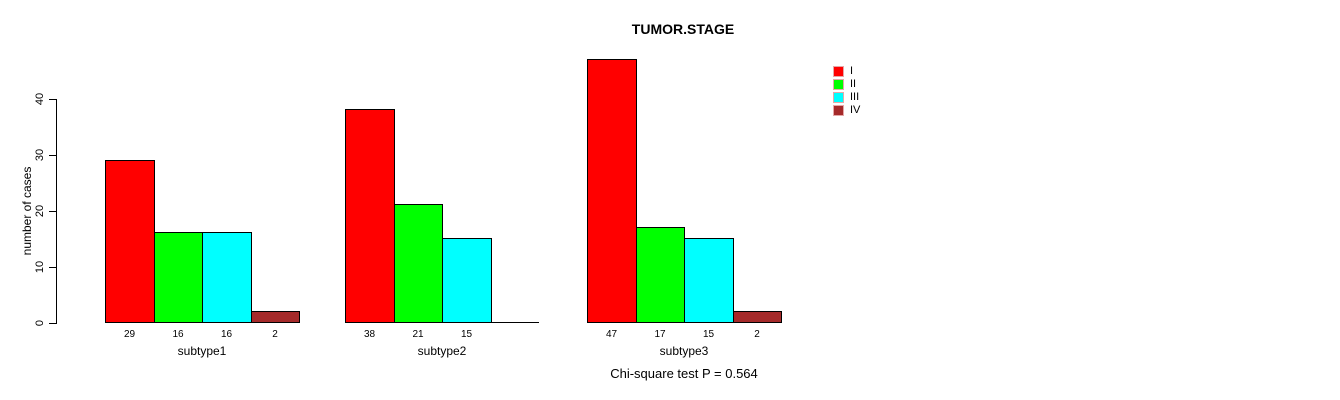 Image resolution: width=1340 pixels, height=400 pixels. What do you see at coordinates (855, 110) in the screenshot?
I see `legend-label: IV` at bounding box center [855, 110].